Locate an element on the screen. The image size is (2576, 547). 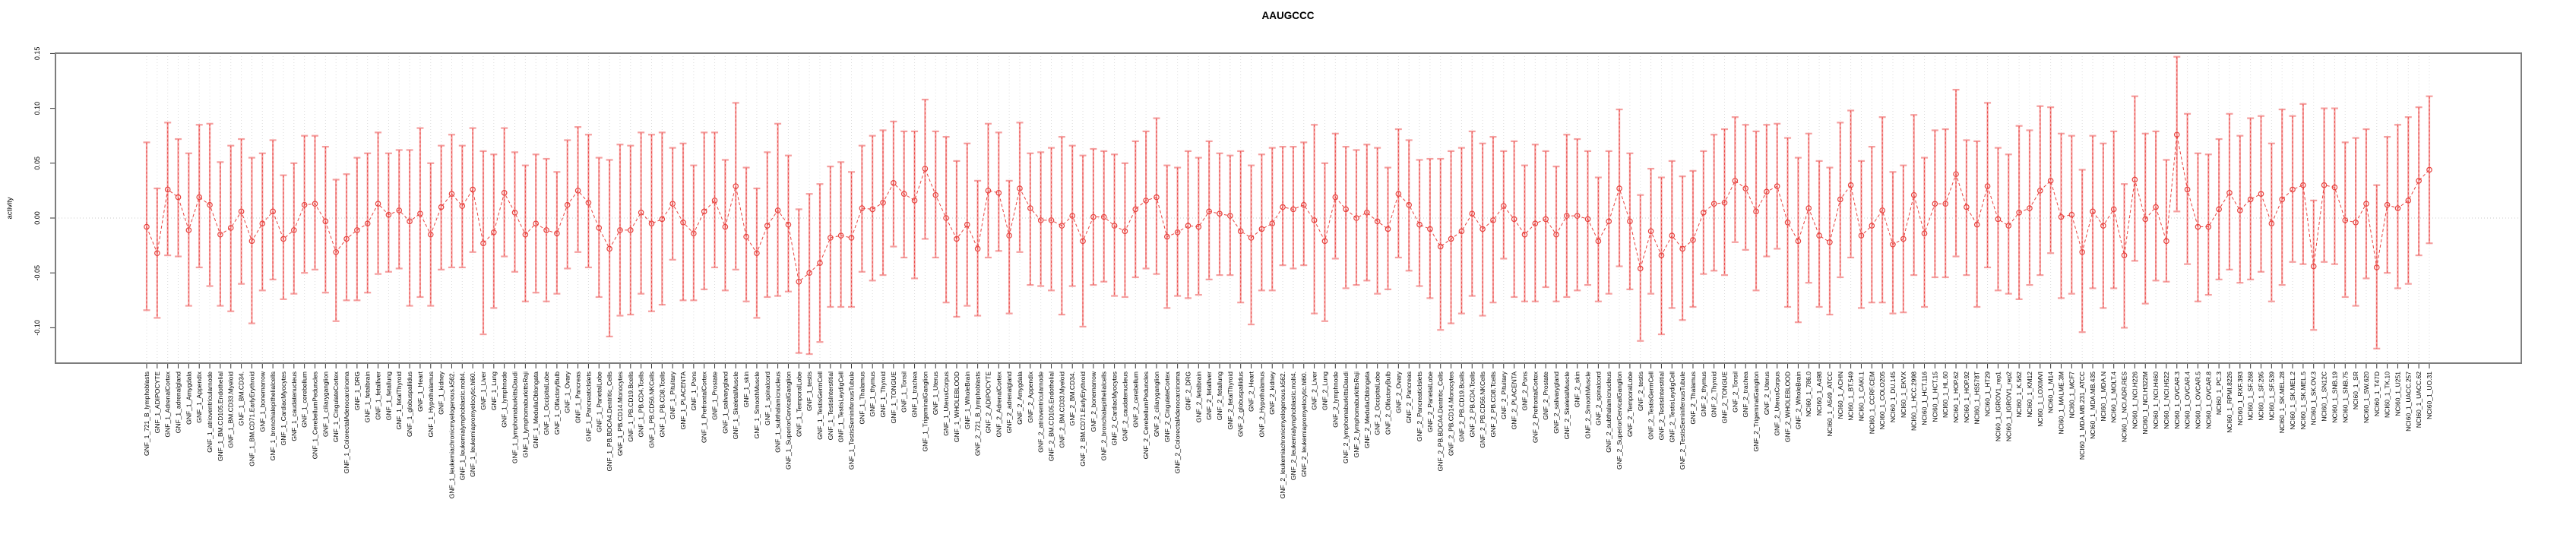
x-tick-label: GNF_1_TrigeminalGanglion is located at coordinates (925, 412).